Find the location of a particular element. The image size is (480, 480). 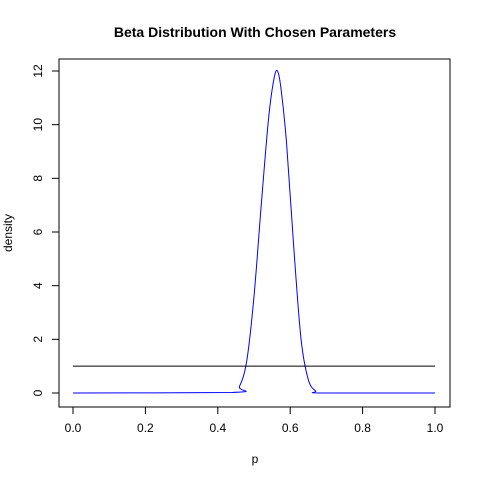

x-tick-label: 0.0 is located at coordinates (73, 428).